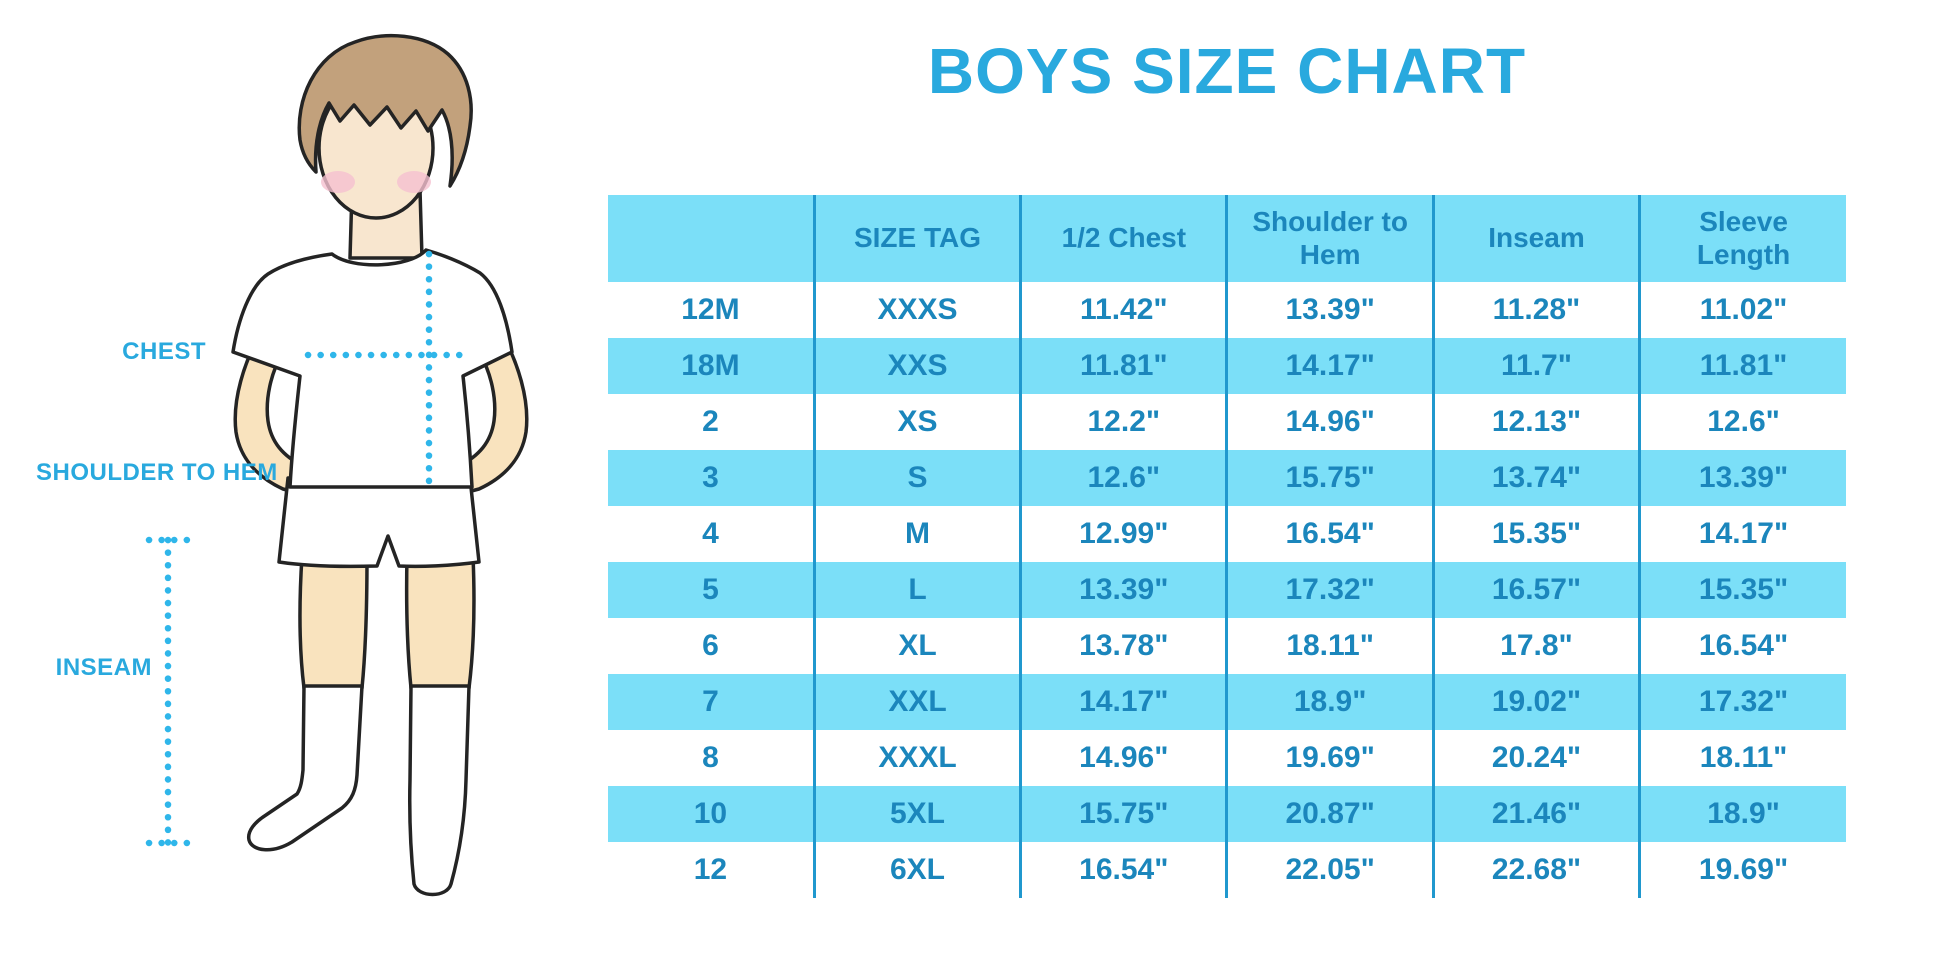  What do you see at coordinates (916, 814) in the screenshot?
I see `cell-size-tag: 5XL` at bounding box center [916, 814].